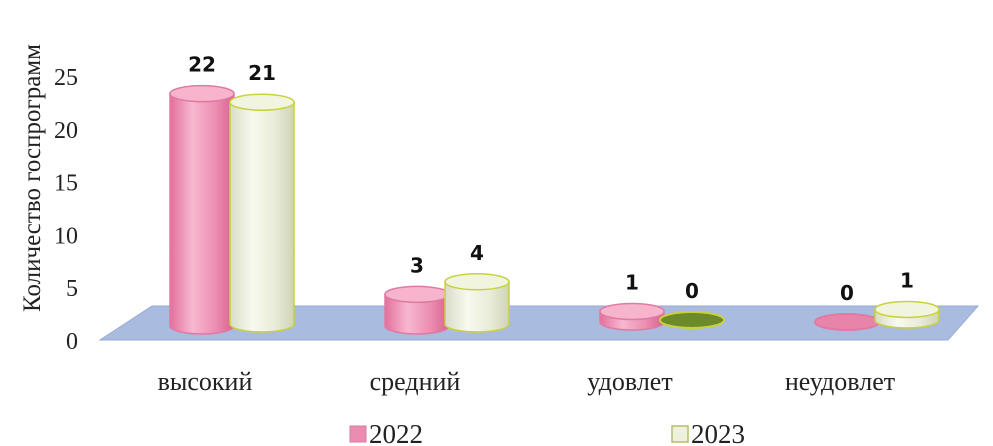 The width and height of the screenshot is (993, 446). Describe the element at coordinates (680, 434) in the screenshot. I see `legend-swatch-2023` at that location.